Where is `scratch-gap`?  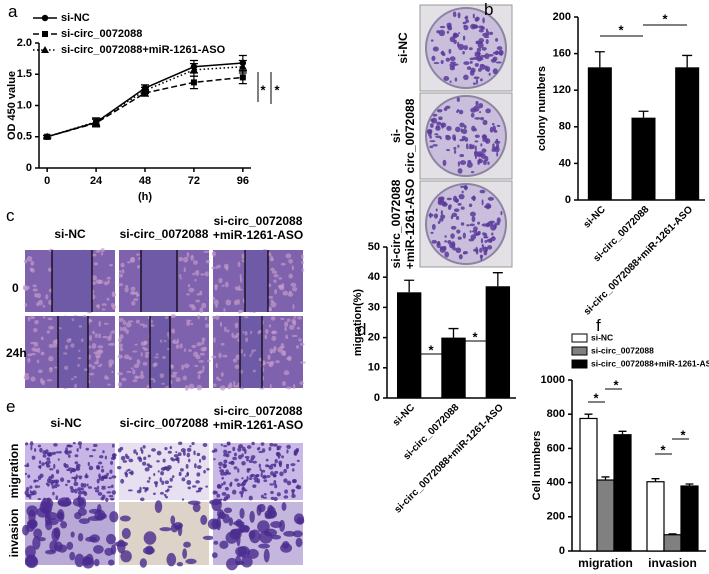 scratch-gap is located at coordinates (256, 281).